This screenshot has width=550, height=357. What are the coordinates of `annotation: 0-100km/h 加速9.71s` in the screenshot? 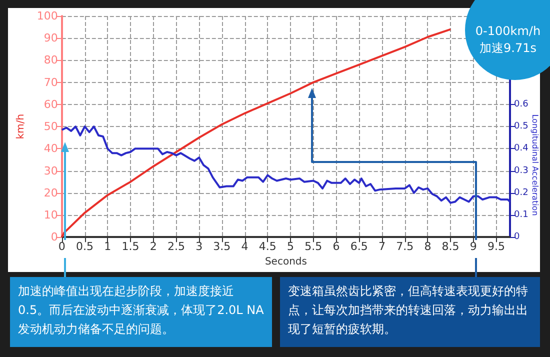 It's located at (508, 40).